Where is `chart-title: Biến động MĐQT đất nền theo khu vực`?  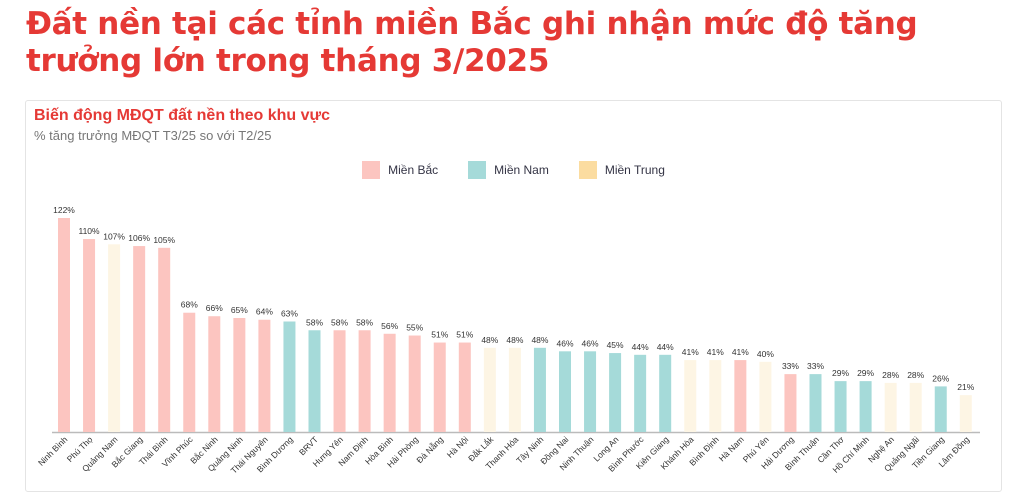
chart-title: Biến động MĐQT đất nền theo khu vực is located at coordinates (182, 115).